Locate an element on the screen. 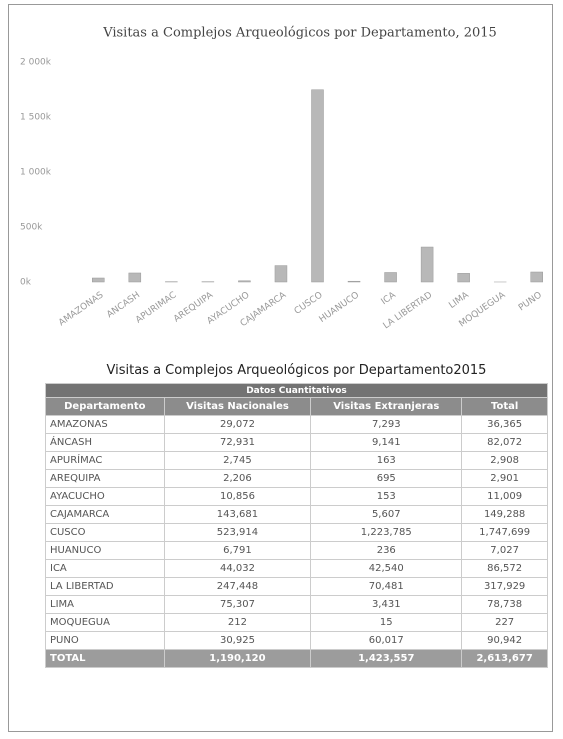 The height and width of the screenshot is (739, 563). table-cell: 9,141 is located at coordinates (386, 442).